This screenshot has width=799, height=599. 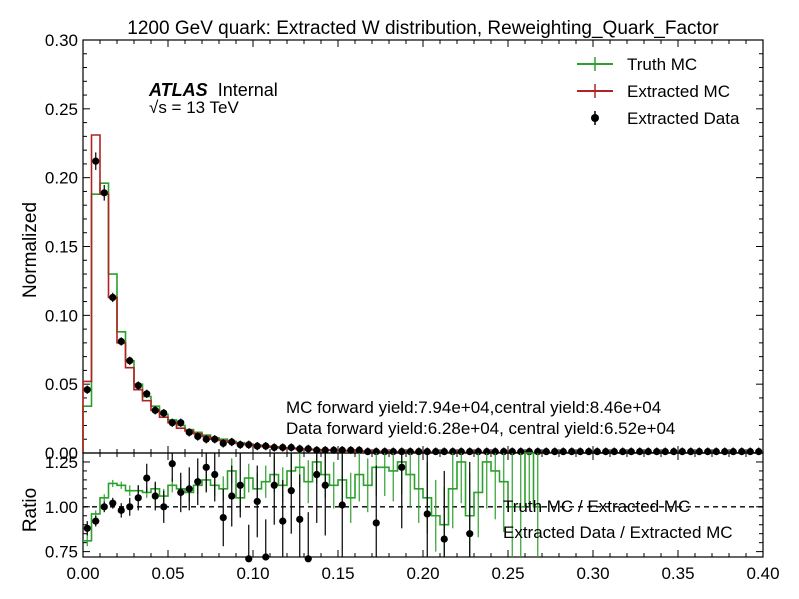 What do you see at coordinates (30, 250) in the screenshot?
I see `y-axis-label: Normalized` at bounding box center [30, 250].